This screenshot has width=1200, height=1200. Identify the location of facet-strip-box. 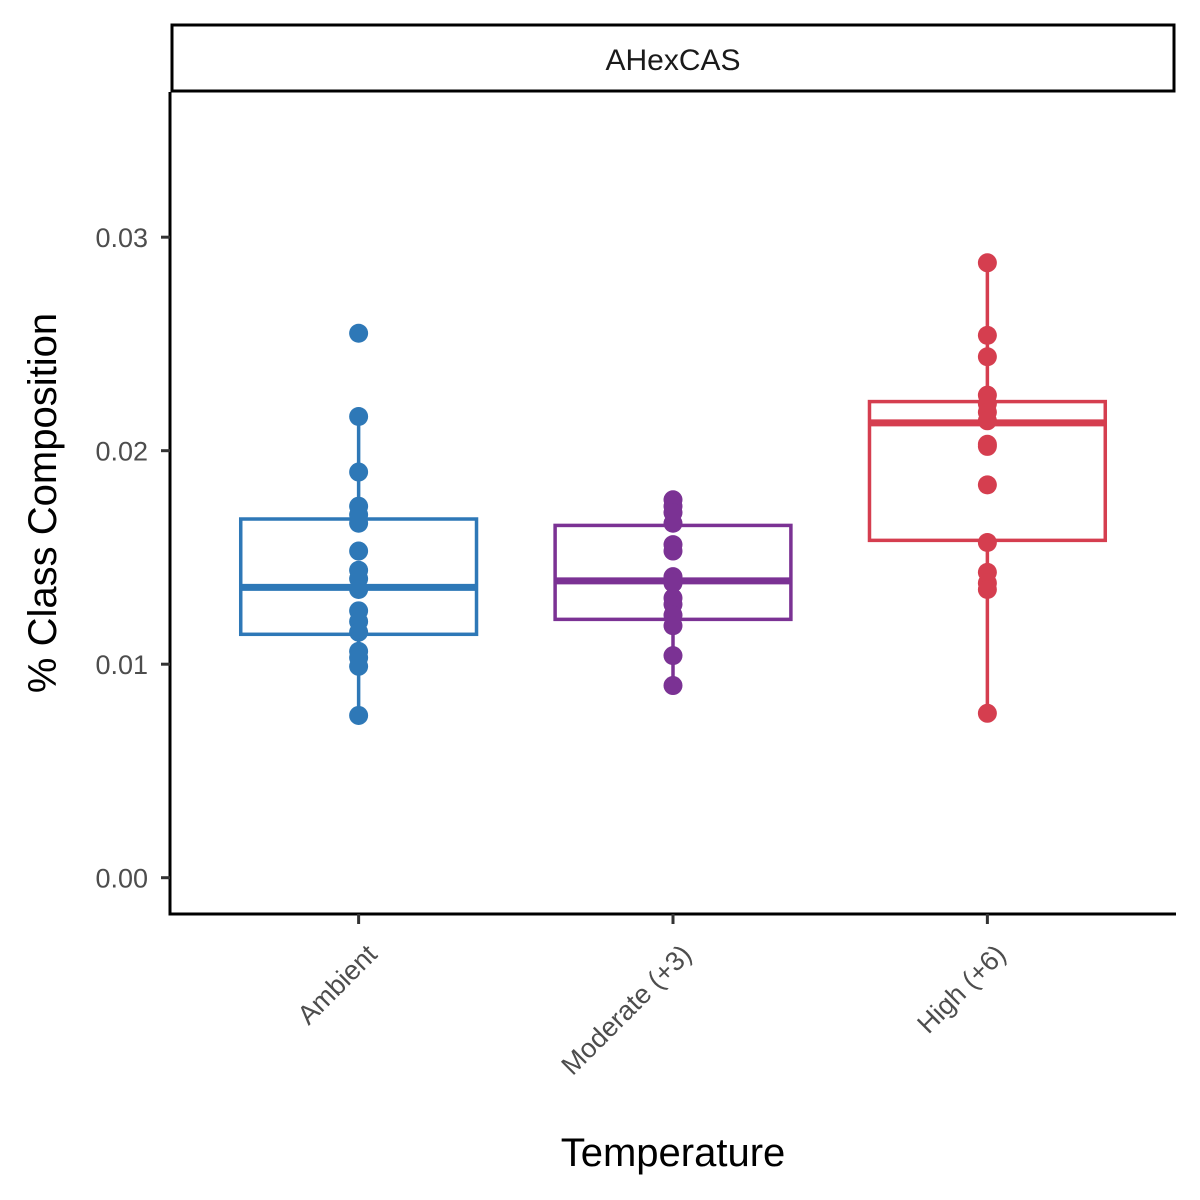
(673, 58).